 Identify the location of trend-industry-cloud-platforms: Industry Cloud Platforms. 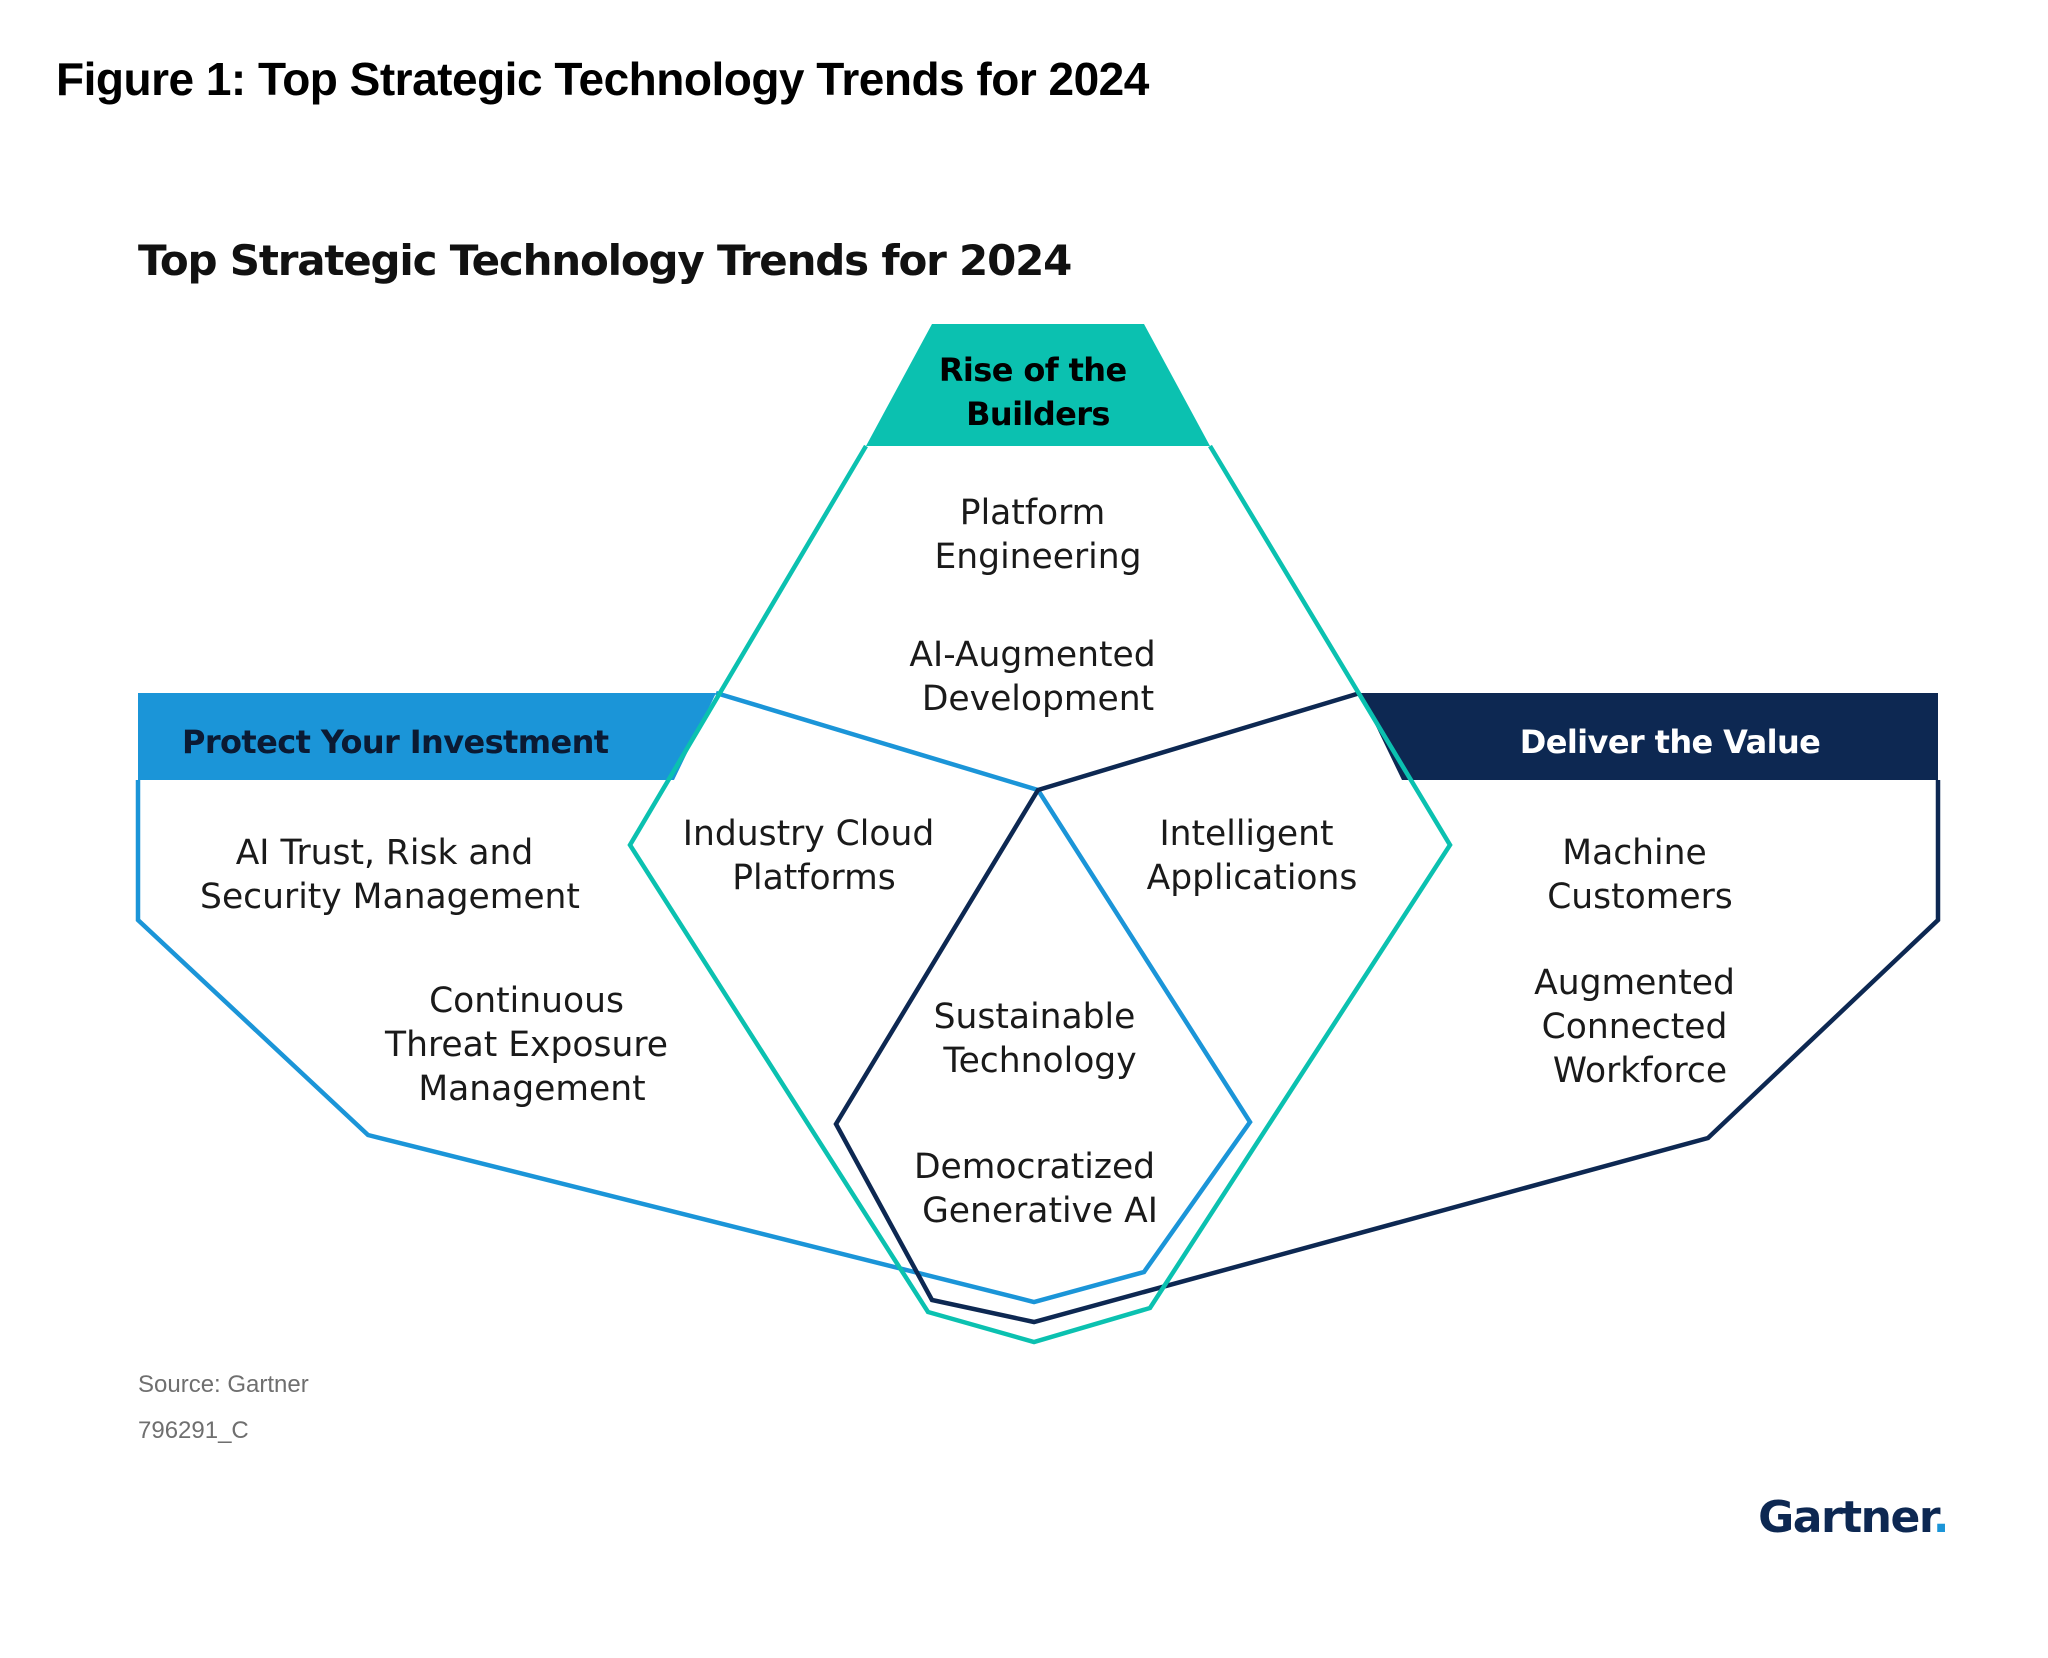
(814, 856).